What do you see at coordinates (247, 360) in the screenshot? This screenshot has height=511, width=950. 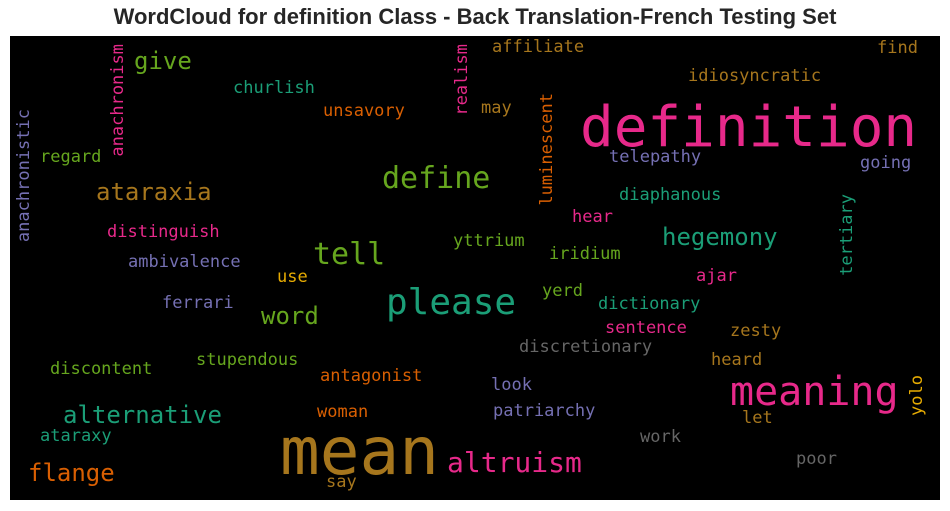 I see `word-stupendous: stupendous` at bounding box center [247, 360].